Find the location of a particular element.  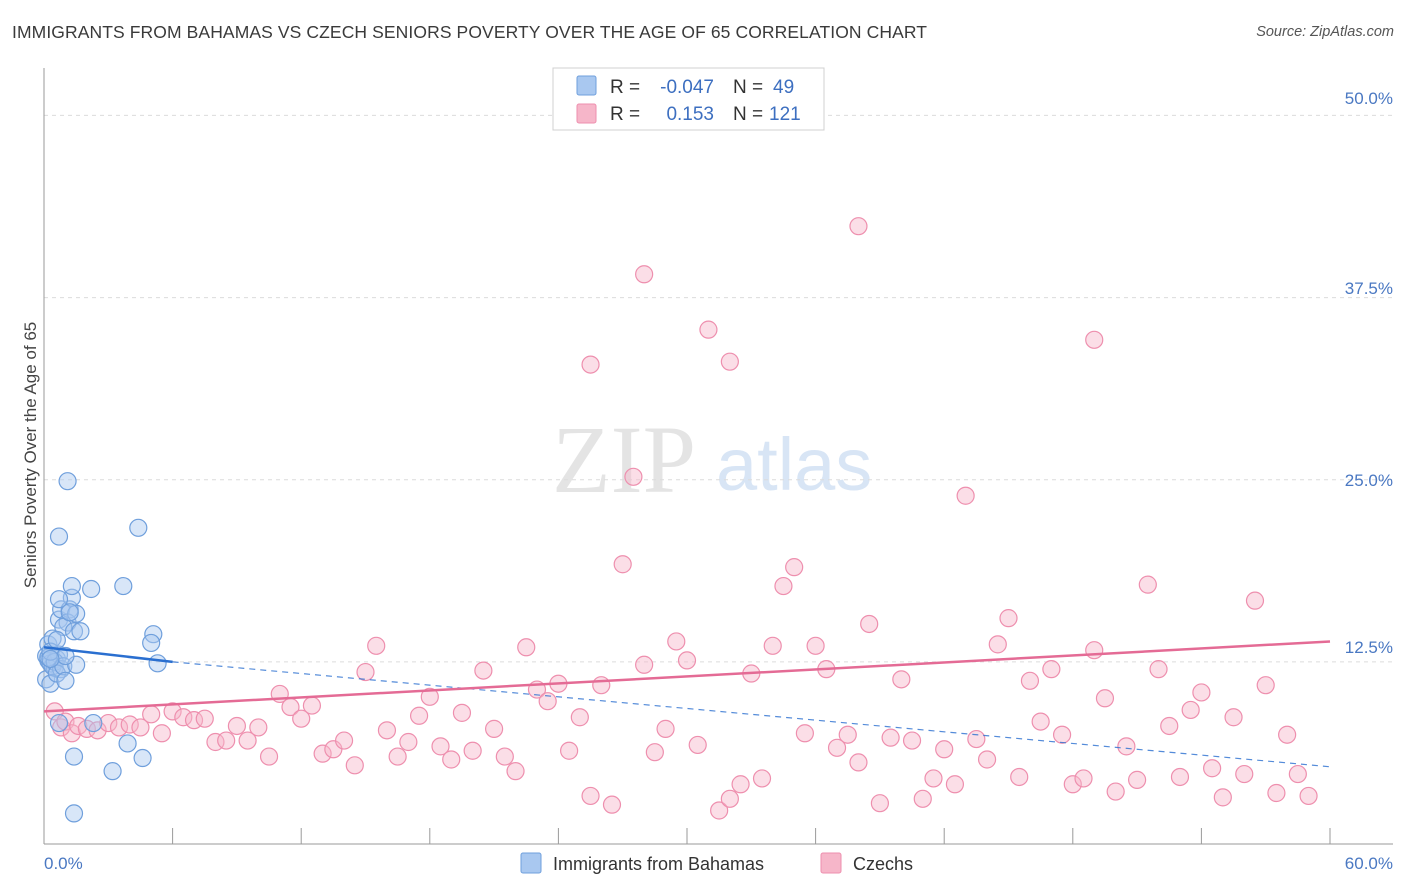

legend-czechs-label: Czechs is located at coordinates (883, 864).